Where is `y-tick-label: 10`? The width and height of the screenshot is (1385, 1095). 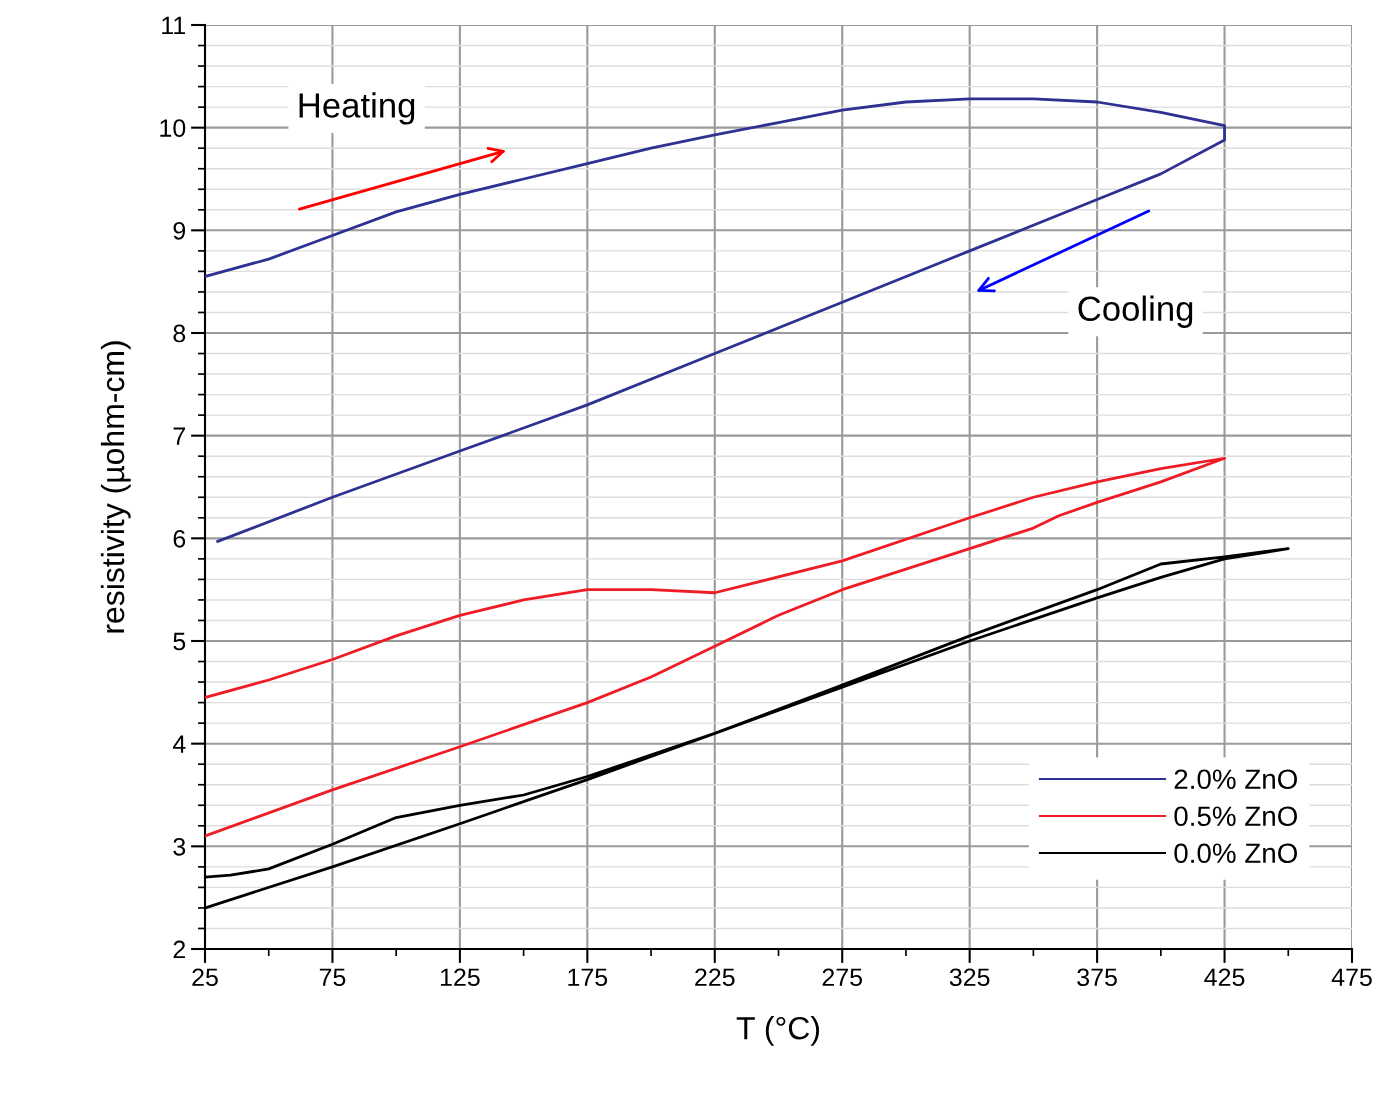
y-tick-label: 10 is located at coordinates (173, 128).